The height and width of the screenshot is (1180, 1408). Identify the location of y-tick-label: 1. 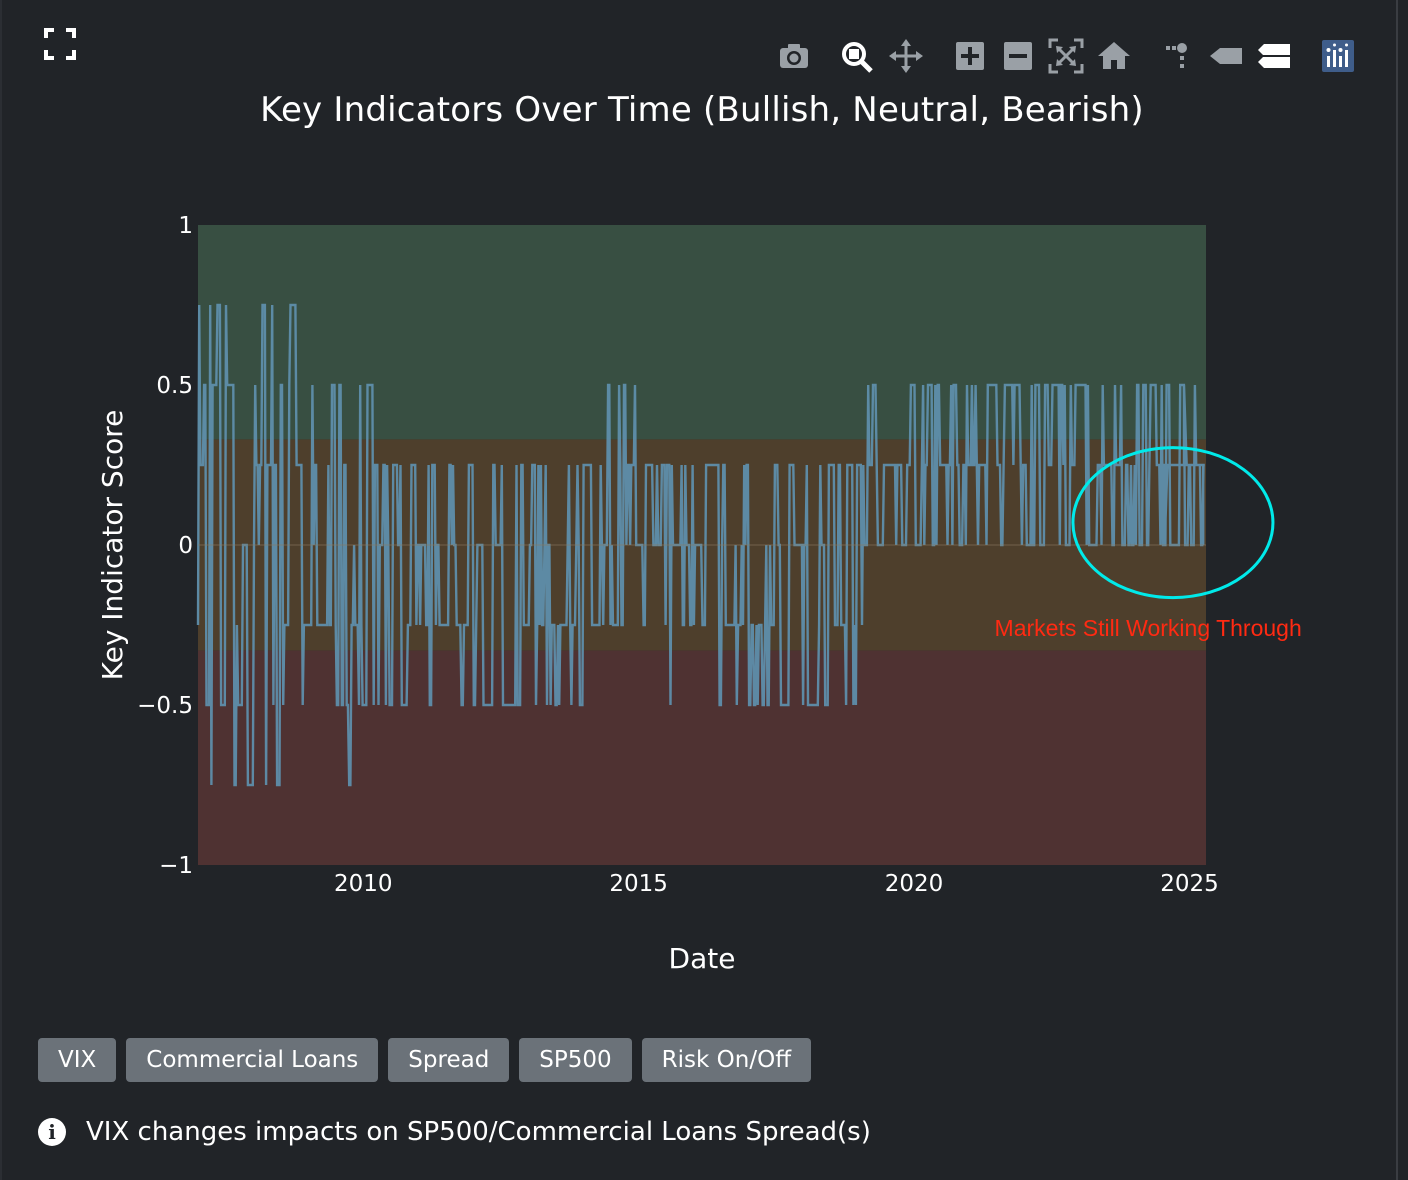
(185, 226).